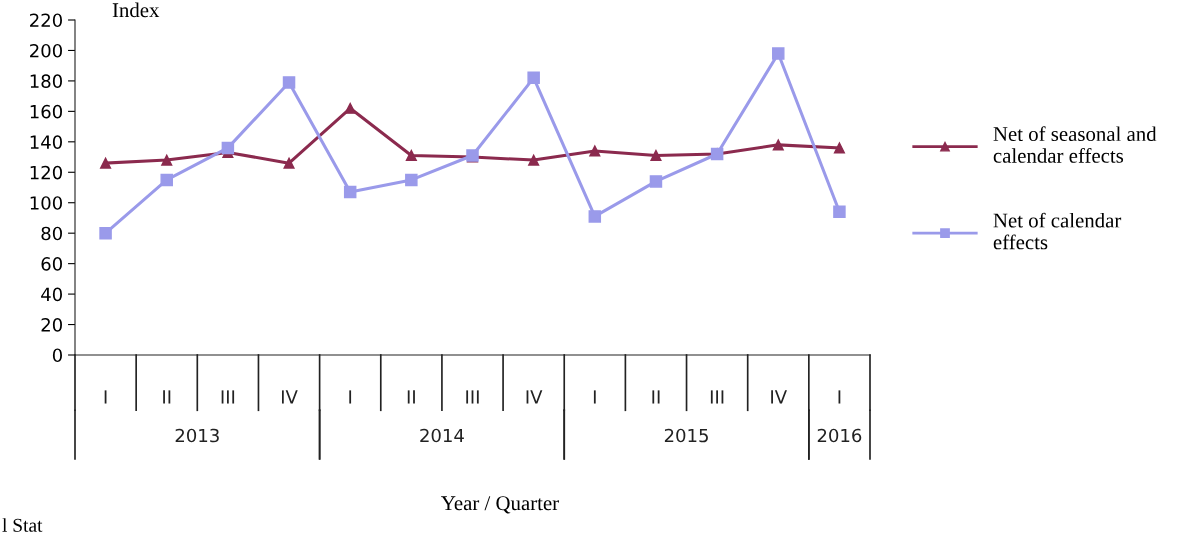 The image size is (1204, 534). What do you see at coordinates (500, 505) in the screenshot?
I see `x-axis-title: Year / Quarter` at bounding box center [500, 505].